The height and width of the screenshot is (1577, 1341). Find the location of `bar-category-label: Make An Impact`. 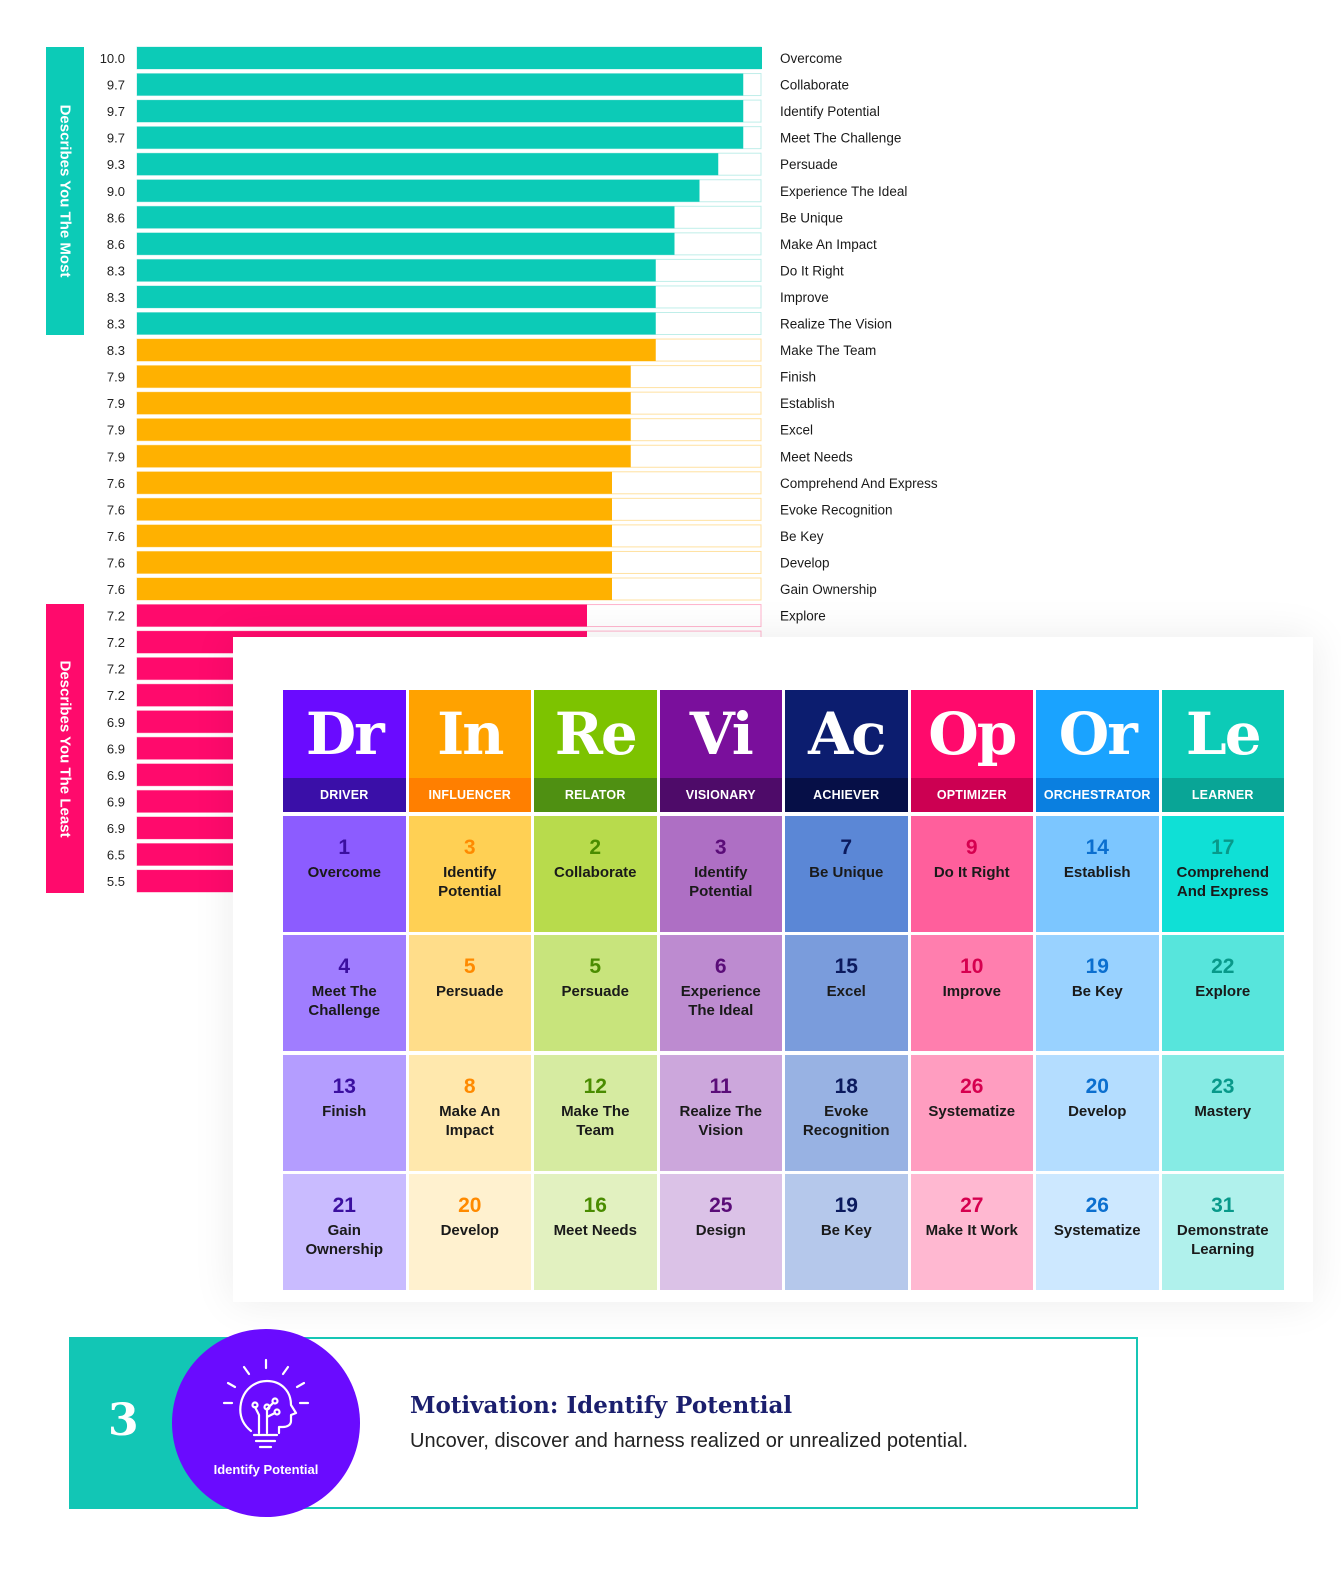

bar-category-label: Make An Impact is located at coordinates (828, 244).